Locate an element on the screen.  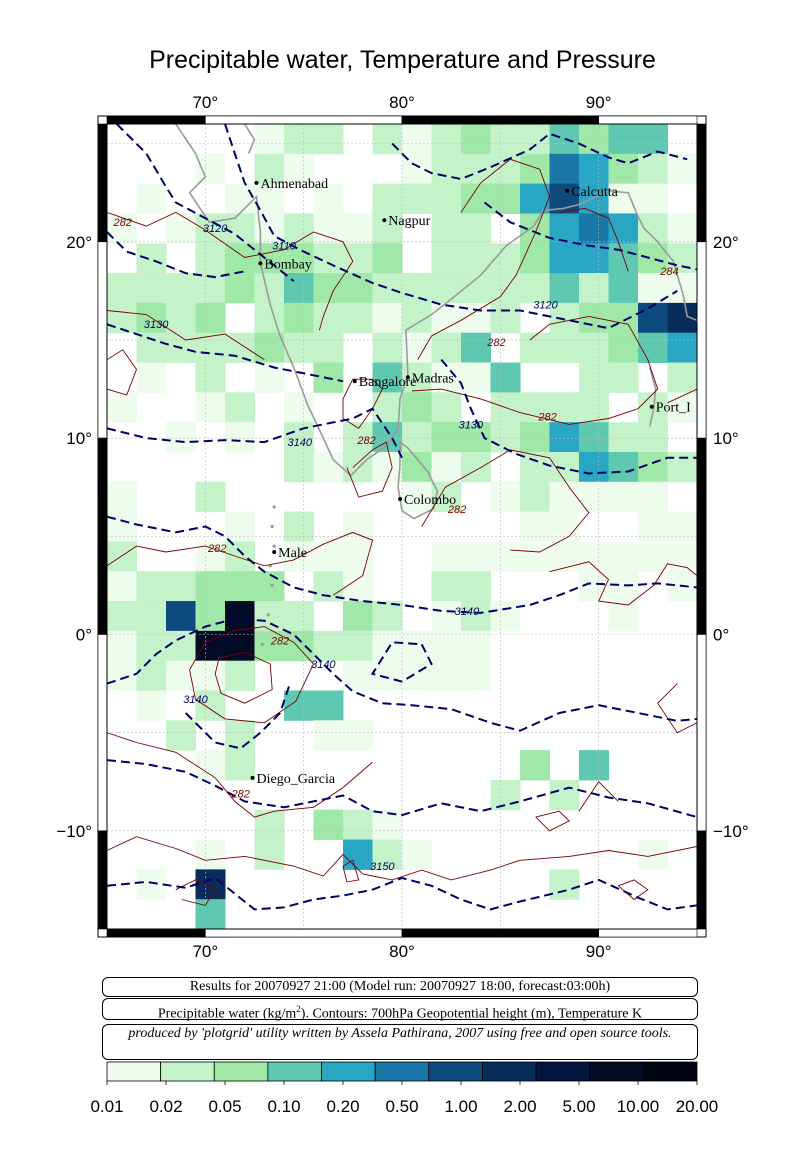
contour-label: 3130 is located at coordinates (156, 325).